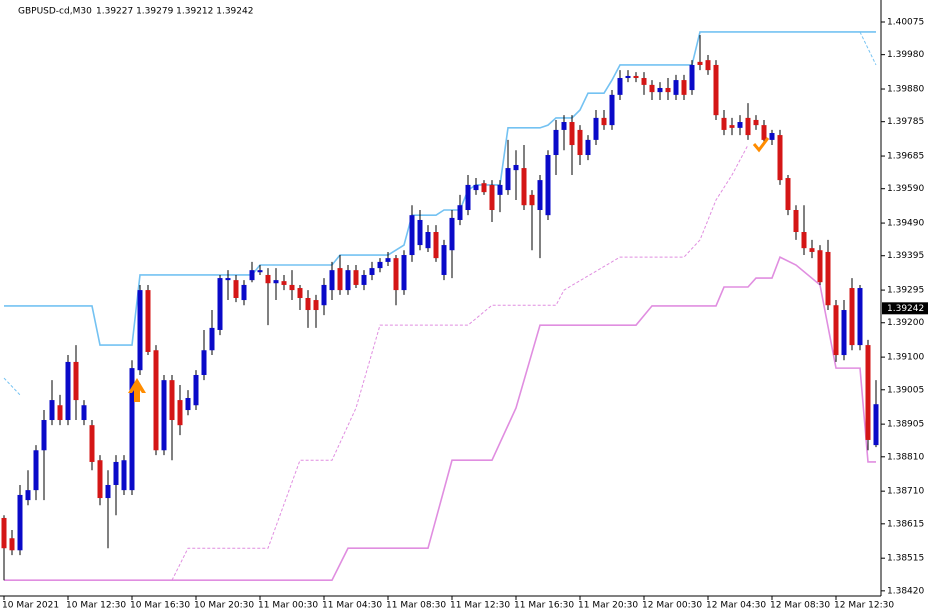 The image size is (928, 616). I want to click on y-tick-label: 1.38810, so click(905, 457).